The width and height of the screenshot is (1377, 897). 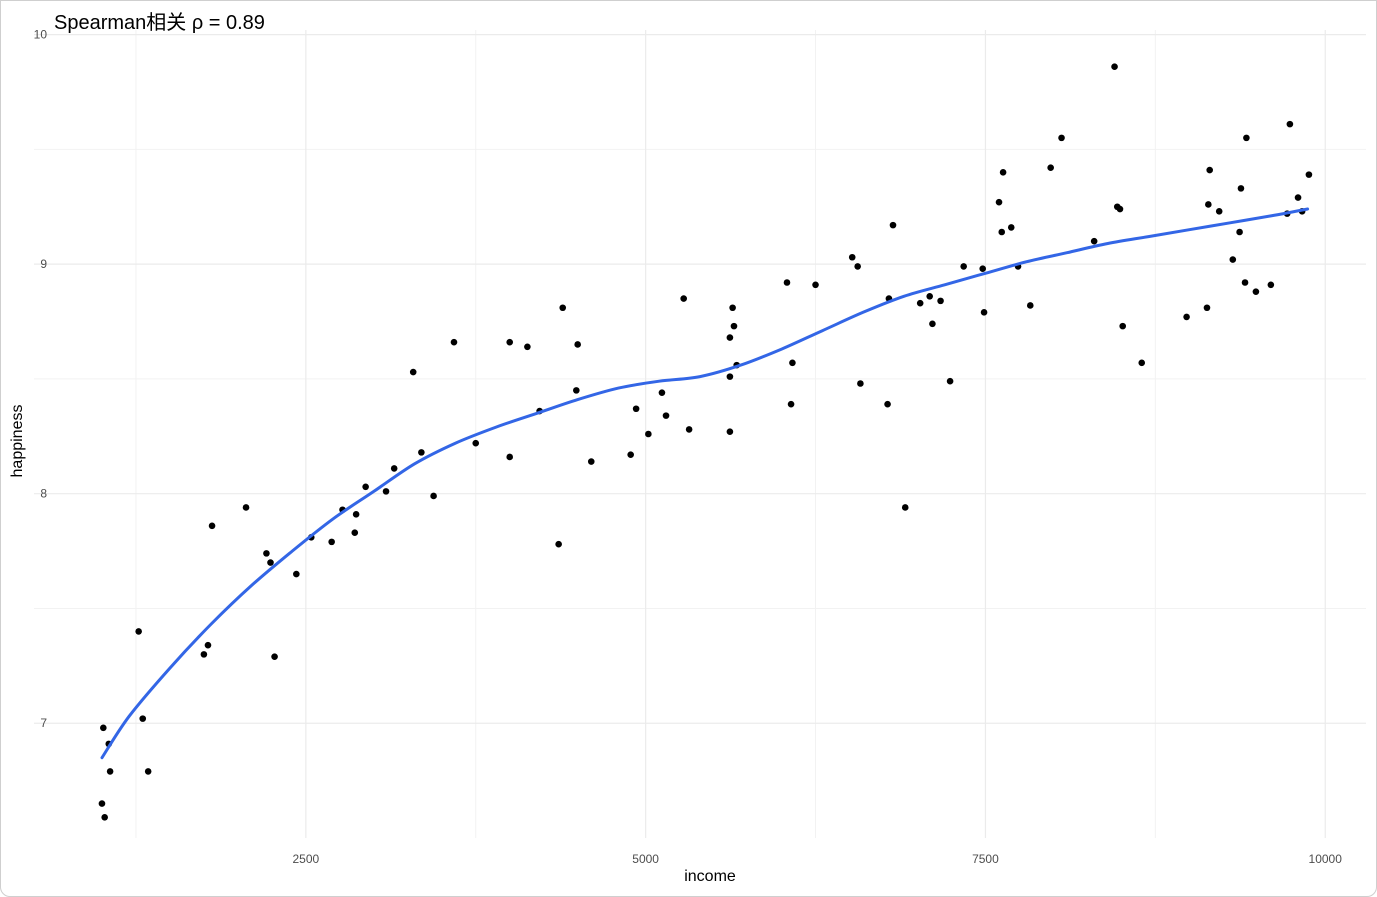 I want to click on x-tick-label: 10000, so click(x=1326, y=859).